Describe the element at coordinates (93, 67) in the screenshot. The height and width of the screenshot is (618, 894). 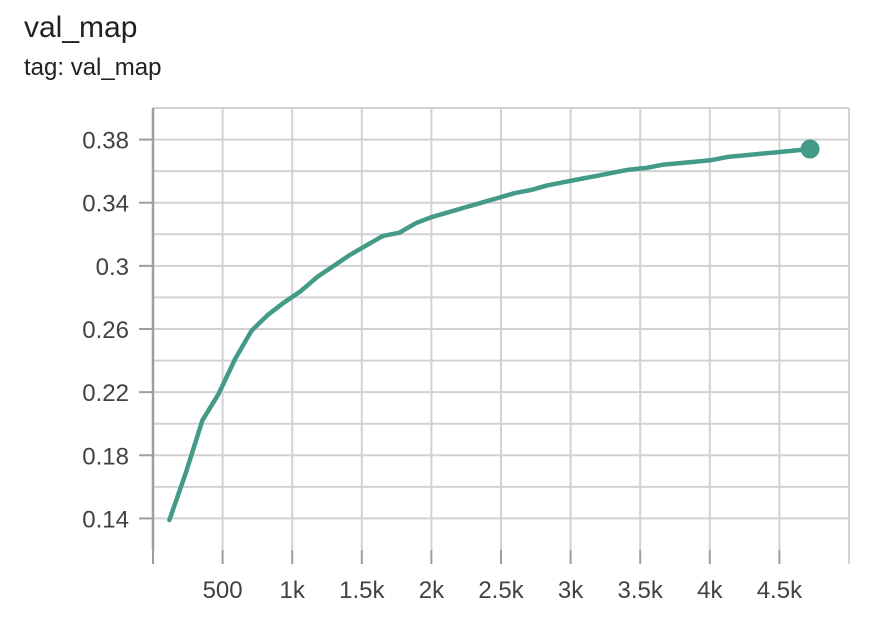
I see `chart-tag-label: tag: val_map` at that location.